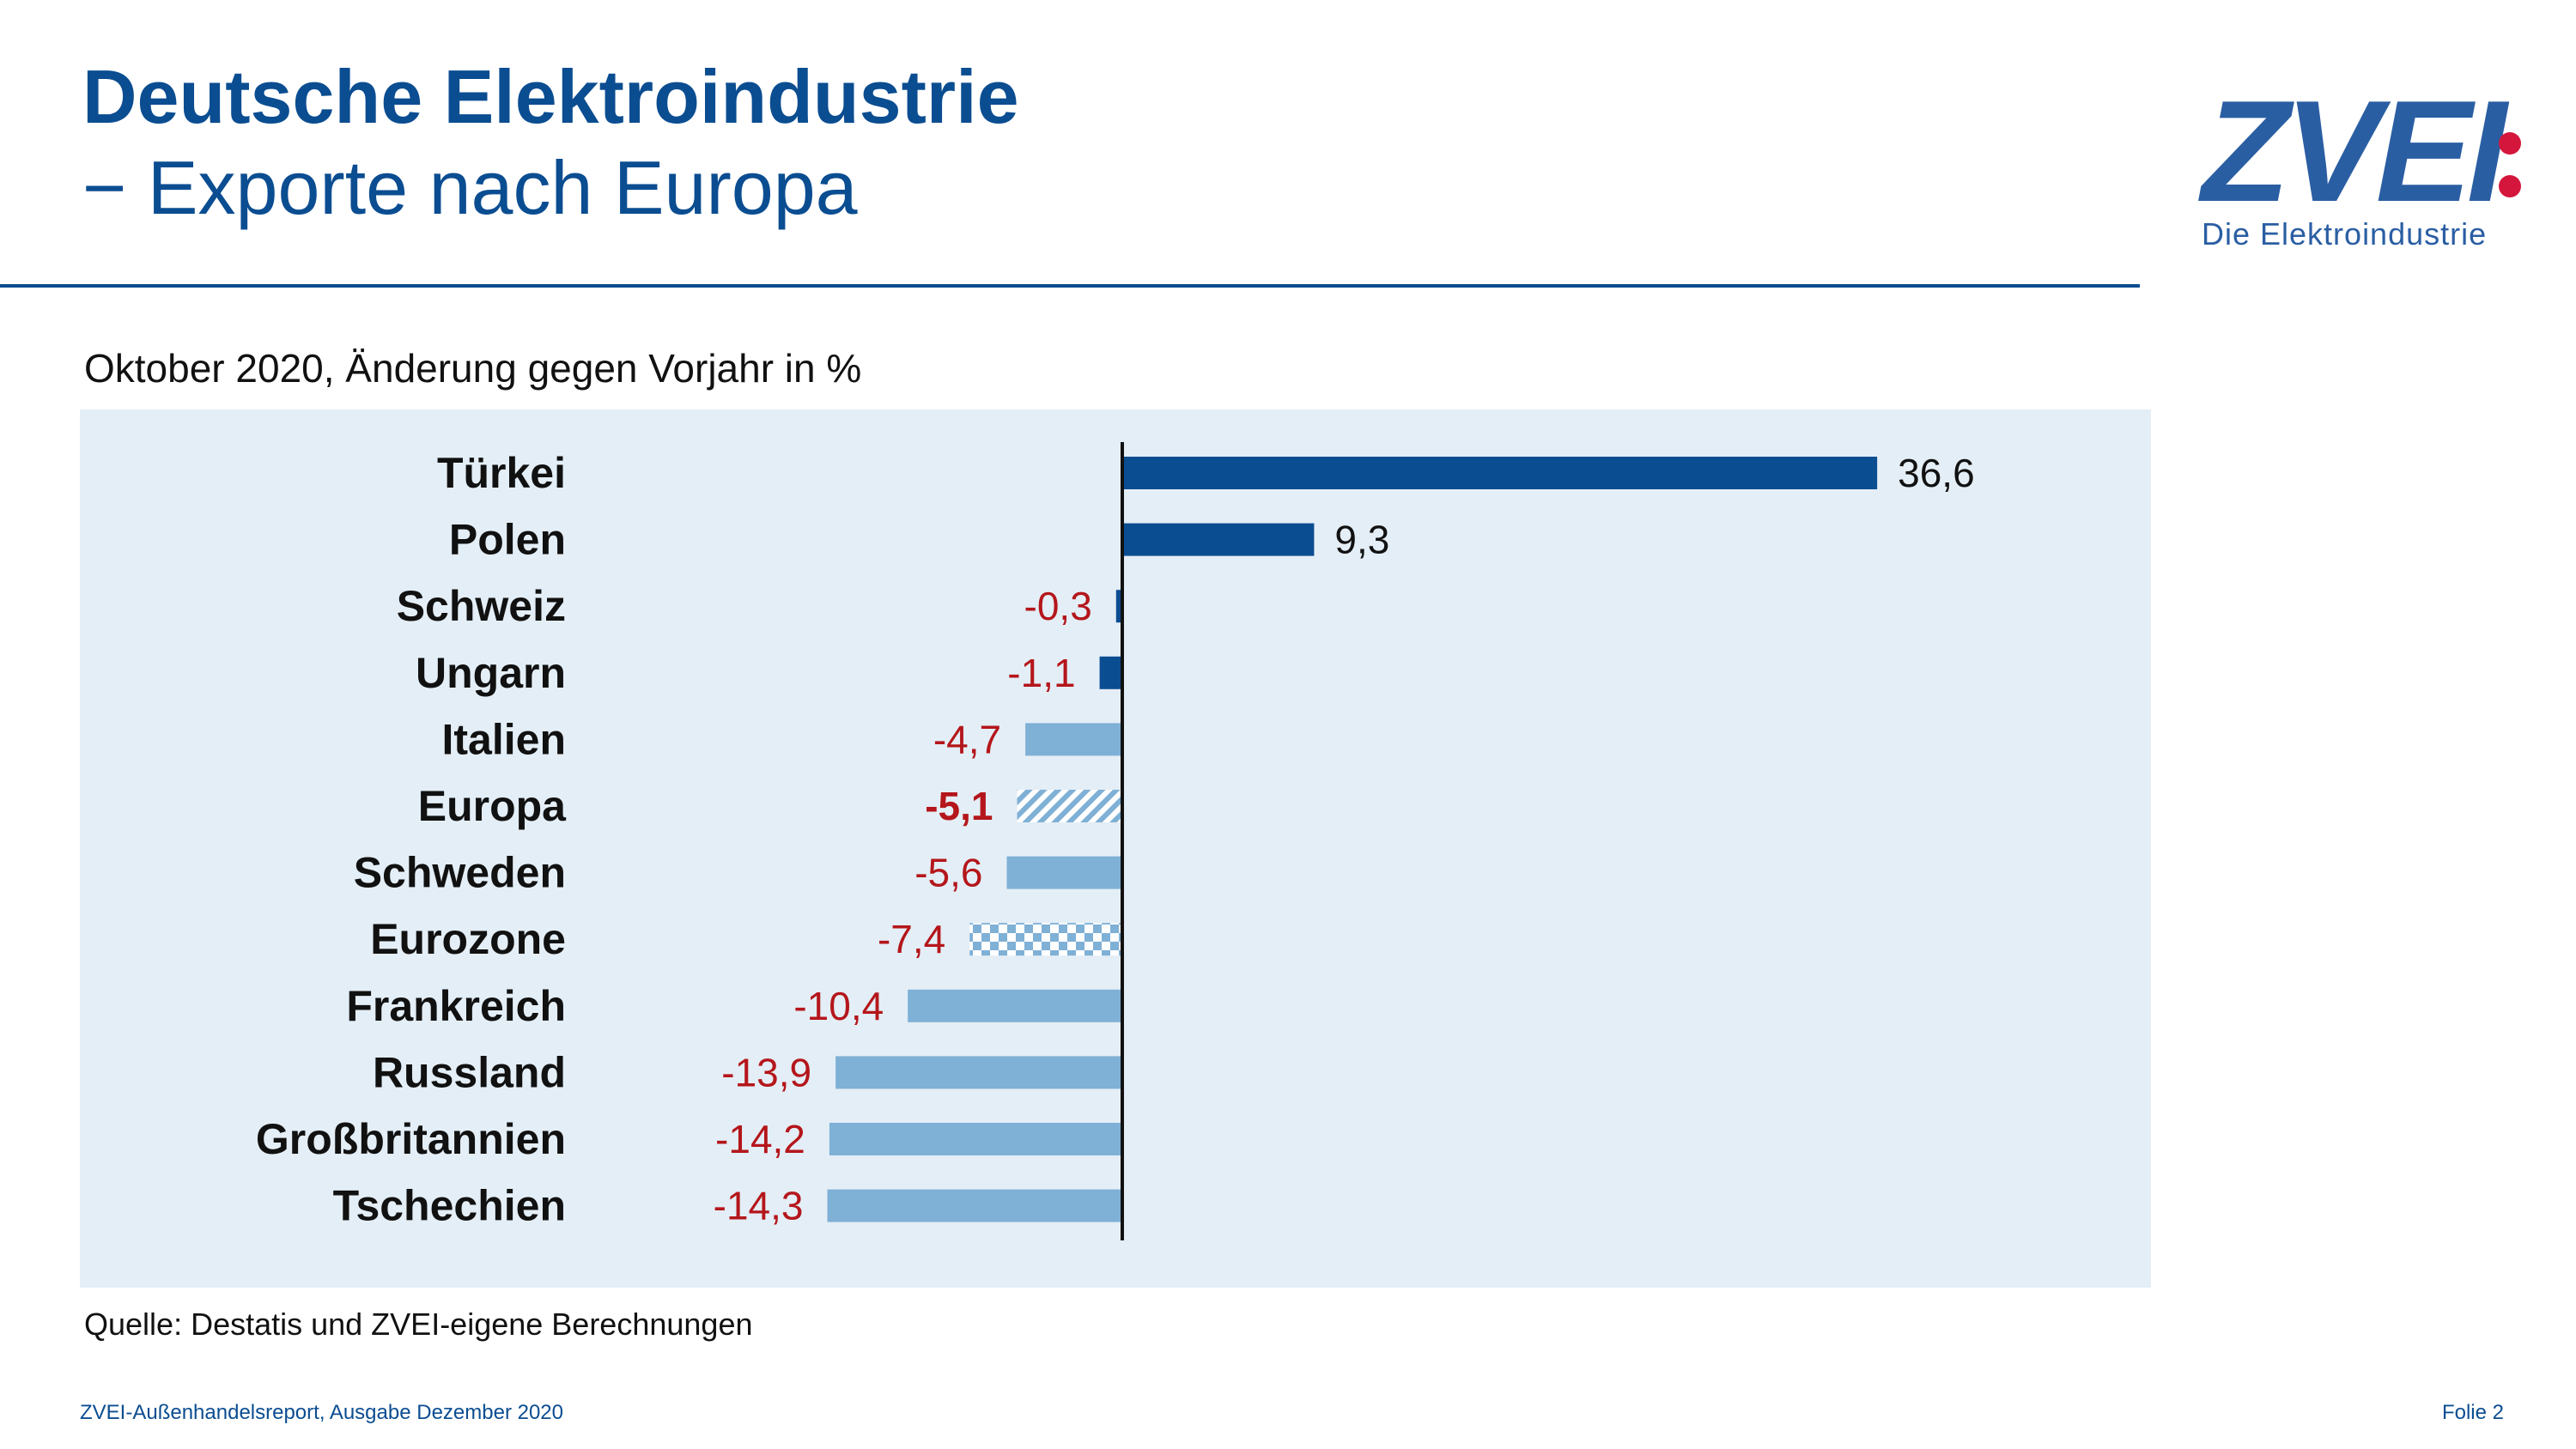 This screenshot has width=2576, height=1449. What do you see at coordinates (1937, 473) in the screenshot?
I see `value-label: 36,6` at bounding box center [1937, 473].